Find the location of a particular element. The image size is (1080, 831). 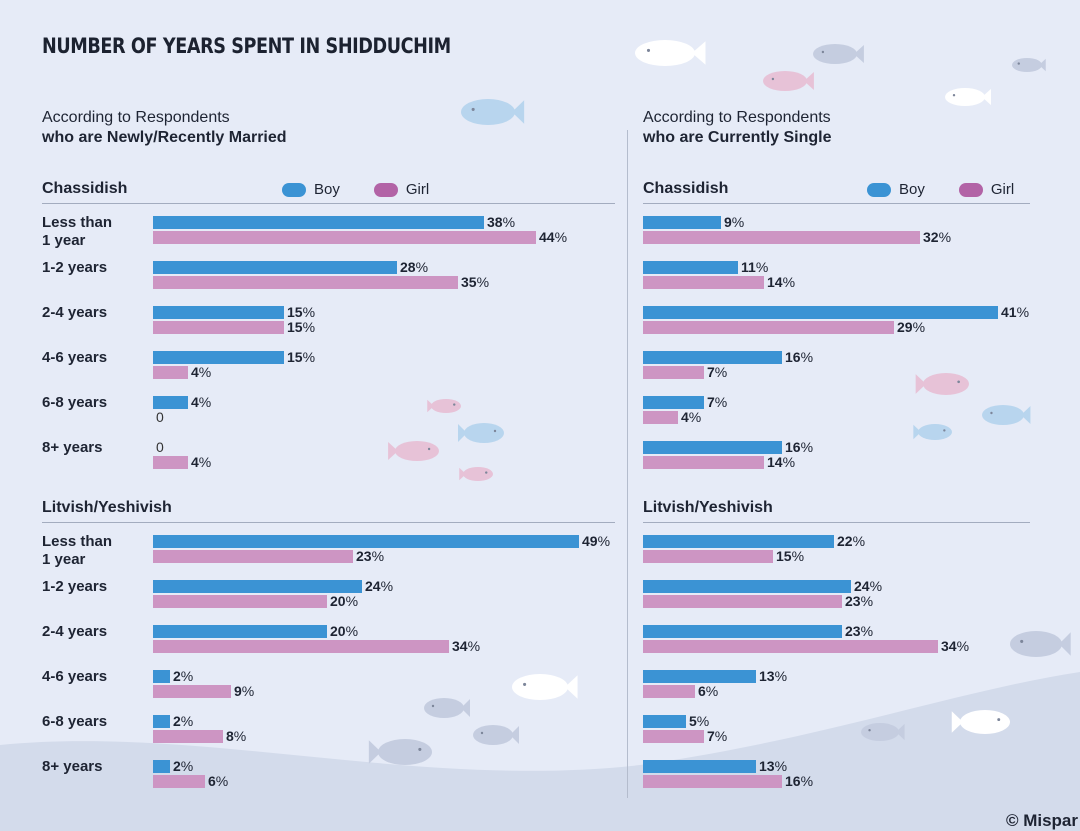

value-number: 49 is located at coordinates (590, 541).